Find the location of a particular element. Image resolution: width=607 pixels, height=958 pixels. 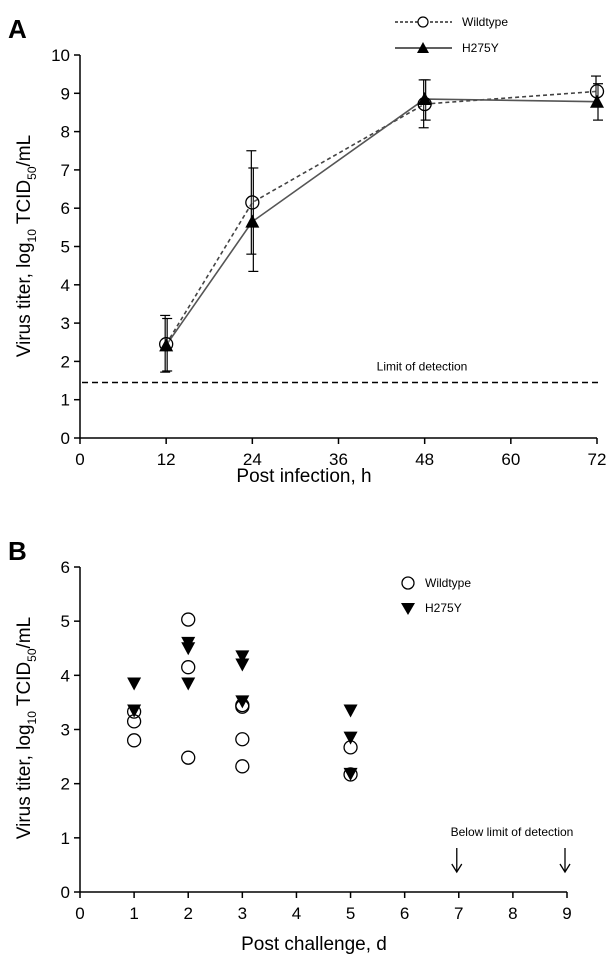

x-tick-label: 36 is located at coordinates (338, 459).